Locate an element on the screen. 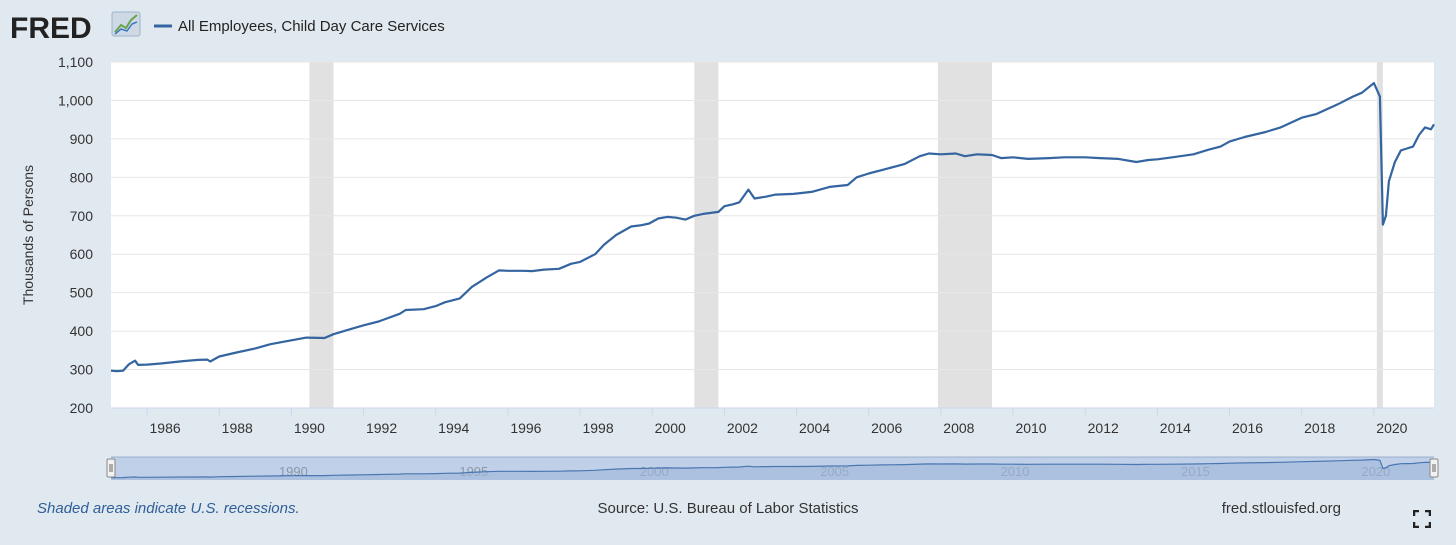 The image size is (1456, 545). x-tick-label: 1990 is located at coordinates (309, 428).